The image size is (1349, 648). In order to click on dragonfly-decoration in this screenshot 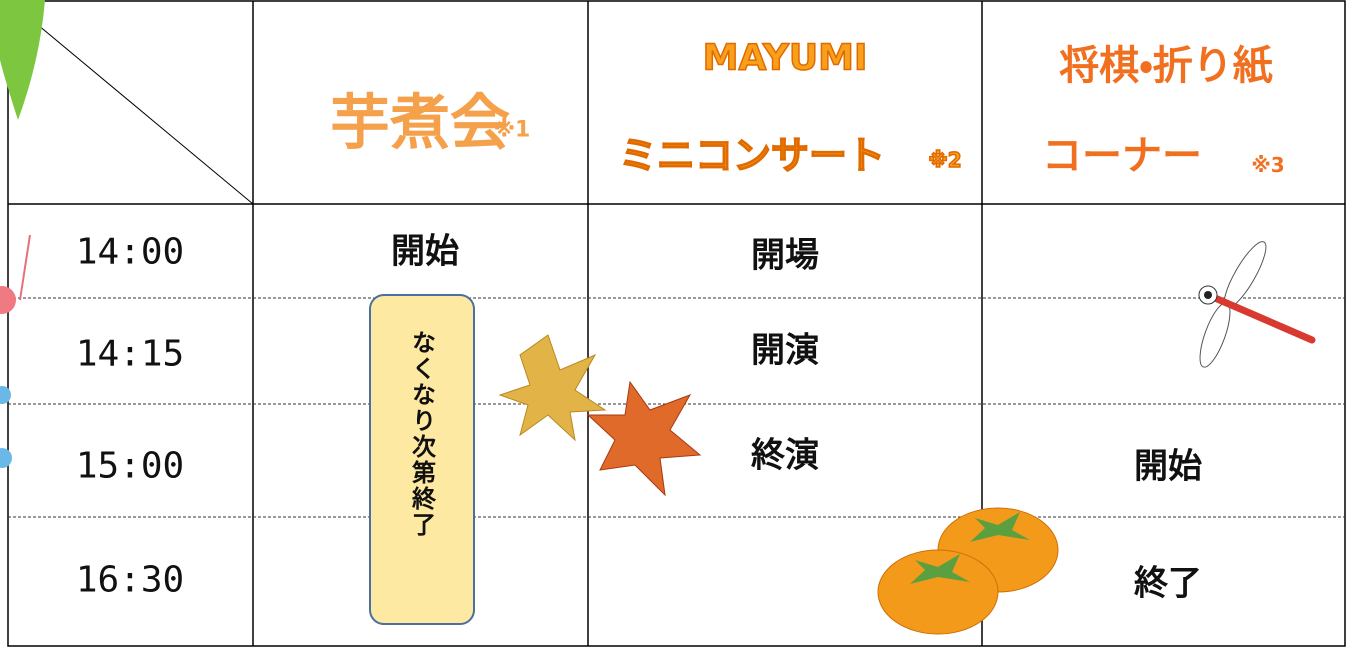, I will do `click(1257, 304)`.